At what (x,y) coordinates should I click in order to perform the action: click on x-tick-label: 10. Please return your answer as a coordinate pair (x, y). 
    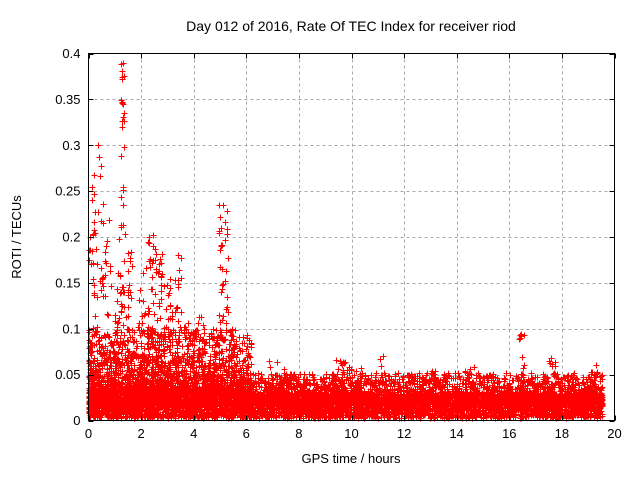
    Looking at the image, I should click on (351, 433).